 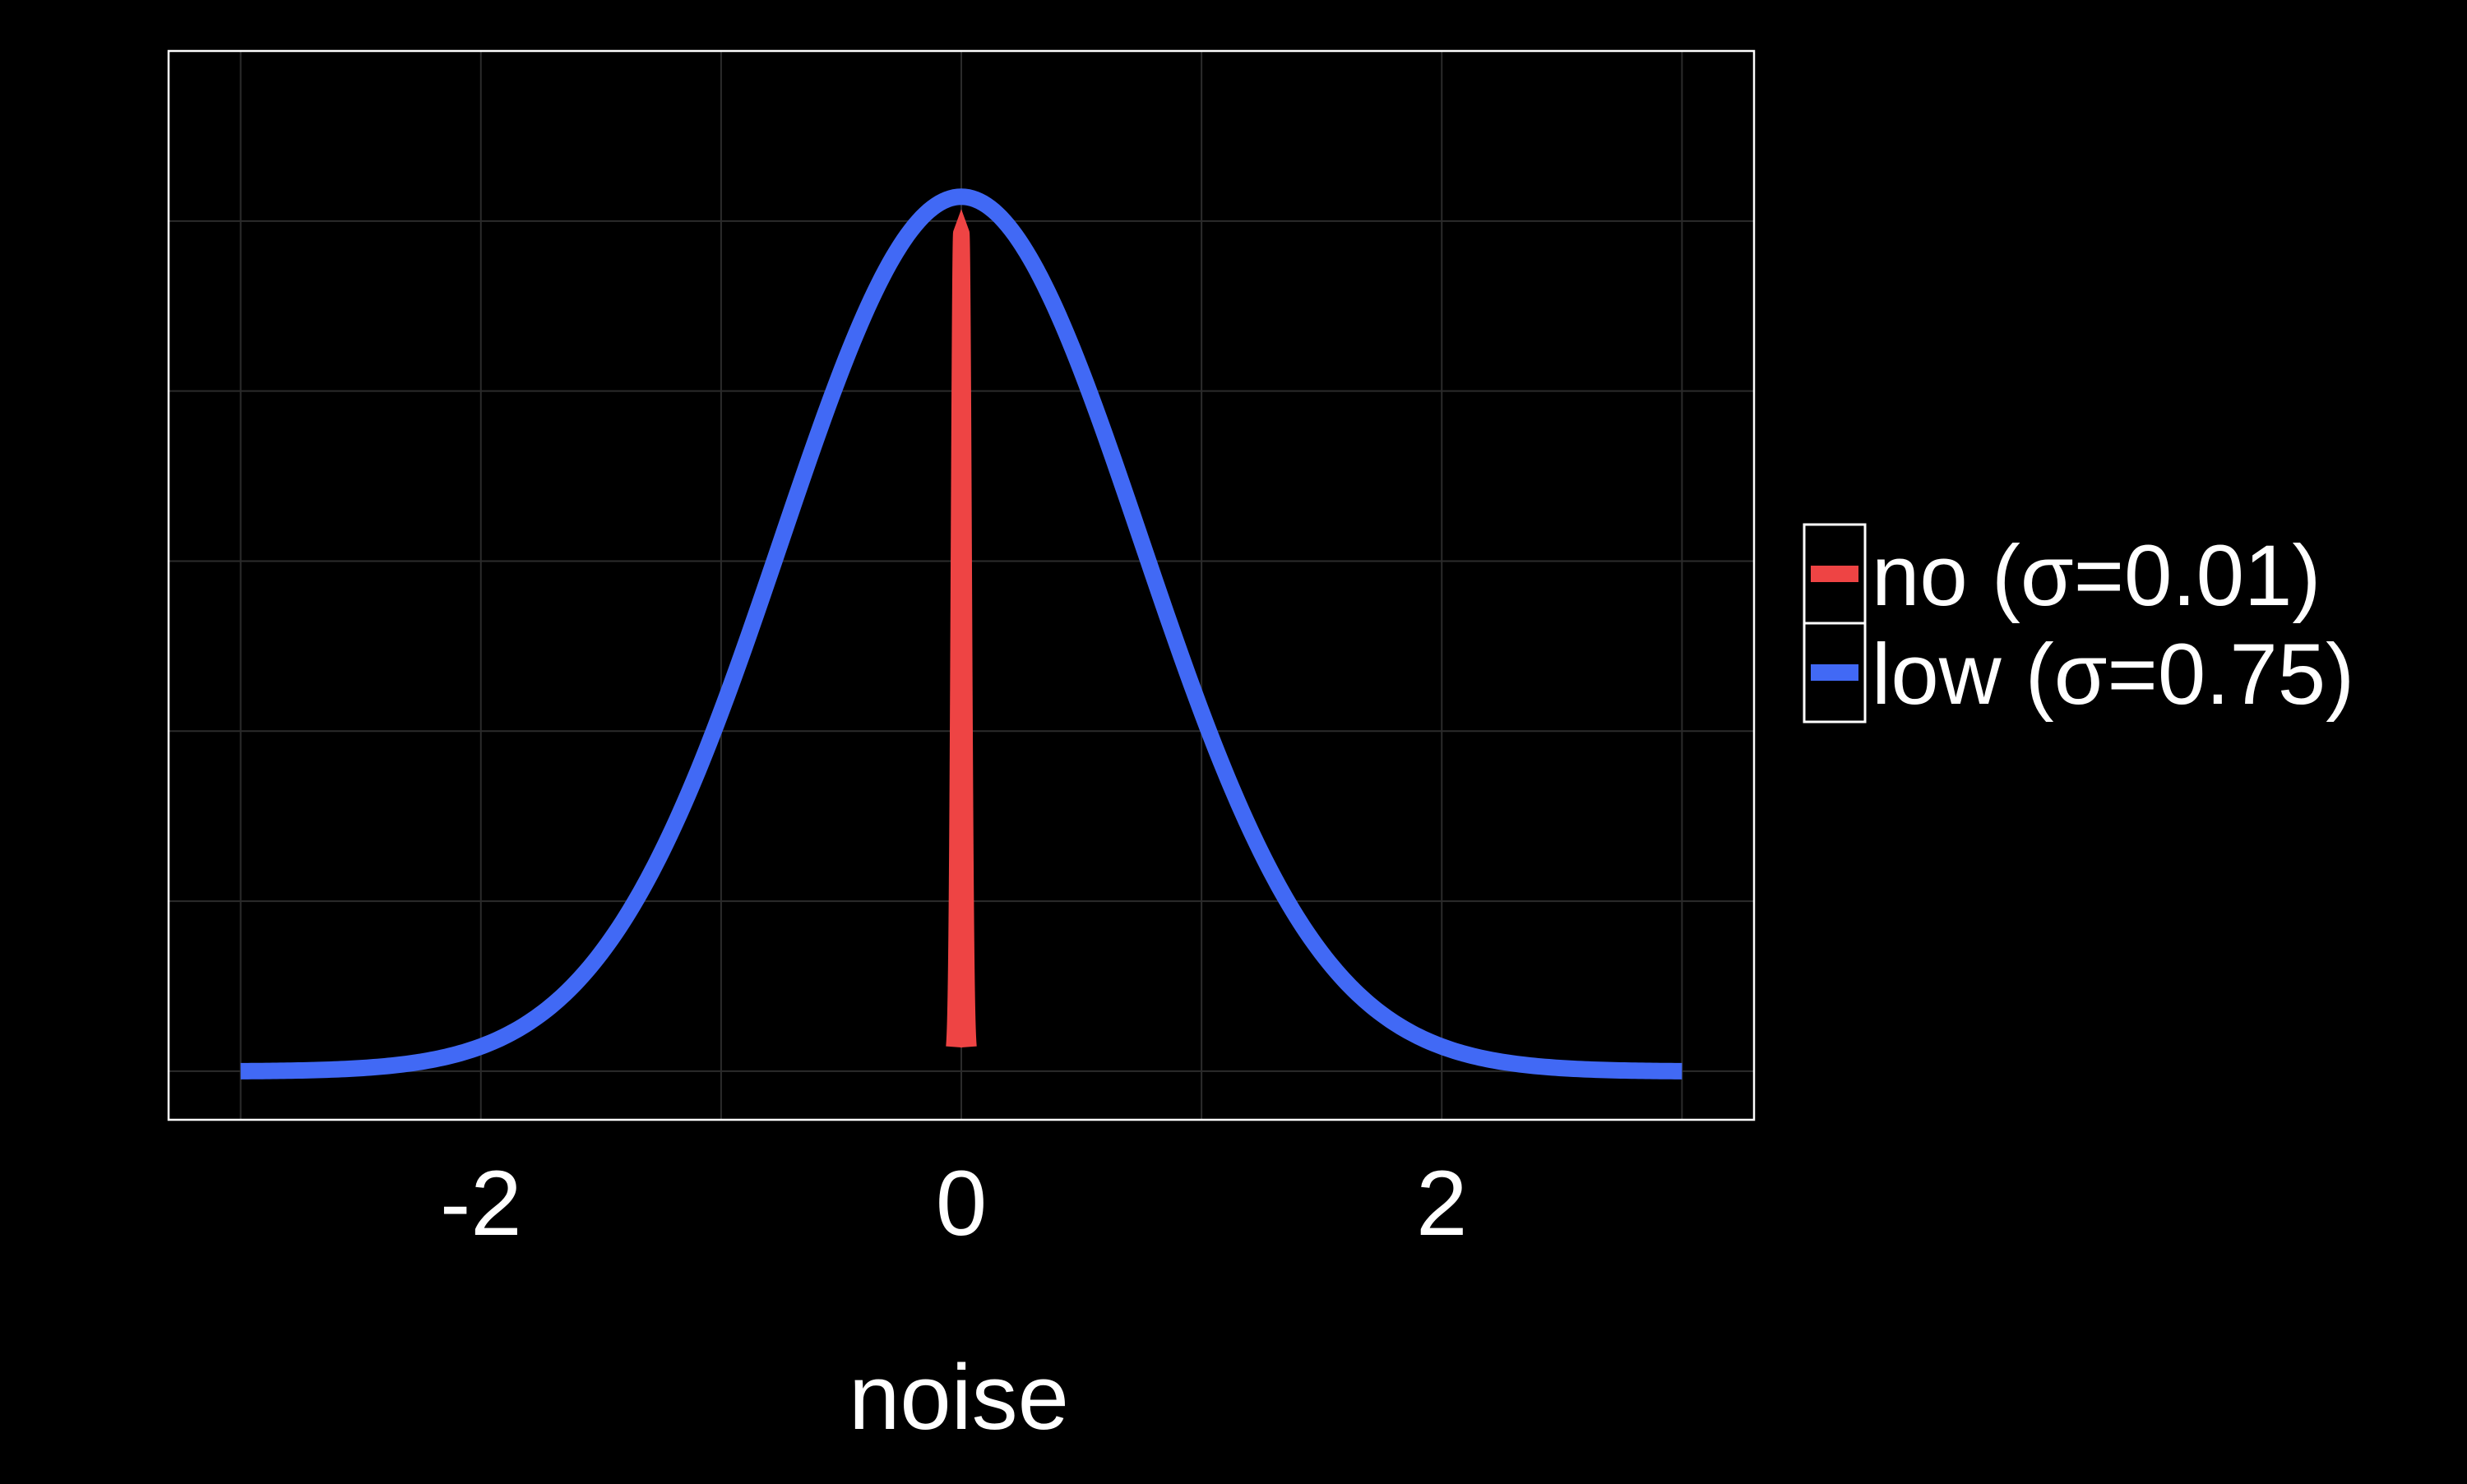 I want to click on x-tick-label: 2, so click(x=1442, y=1204).